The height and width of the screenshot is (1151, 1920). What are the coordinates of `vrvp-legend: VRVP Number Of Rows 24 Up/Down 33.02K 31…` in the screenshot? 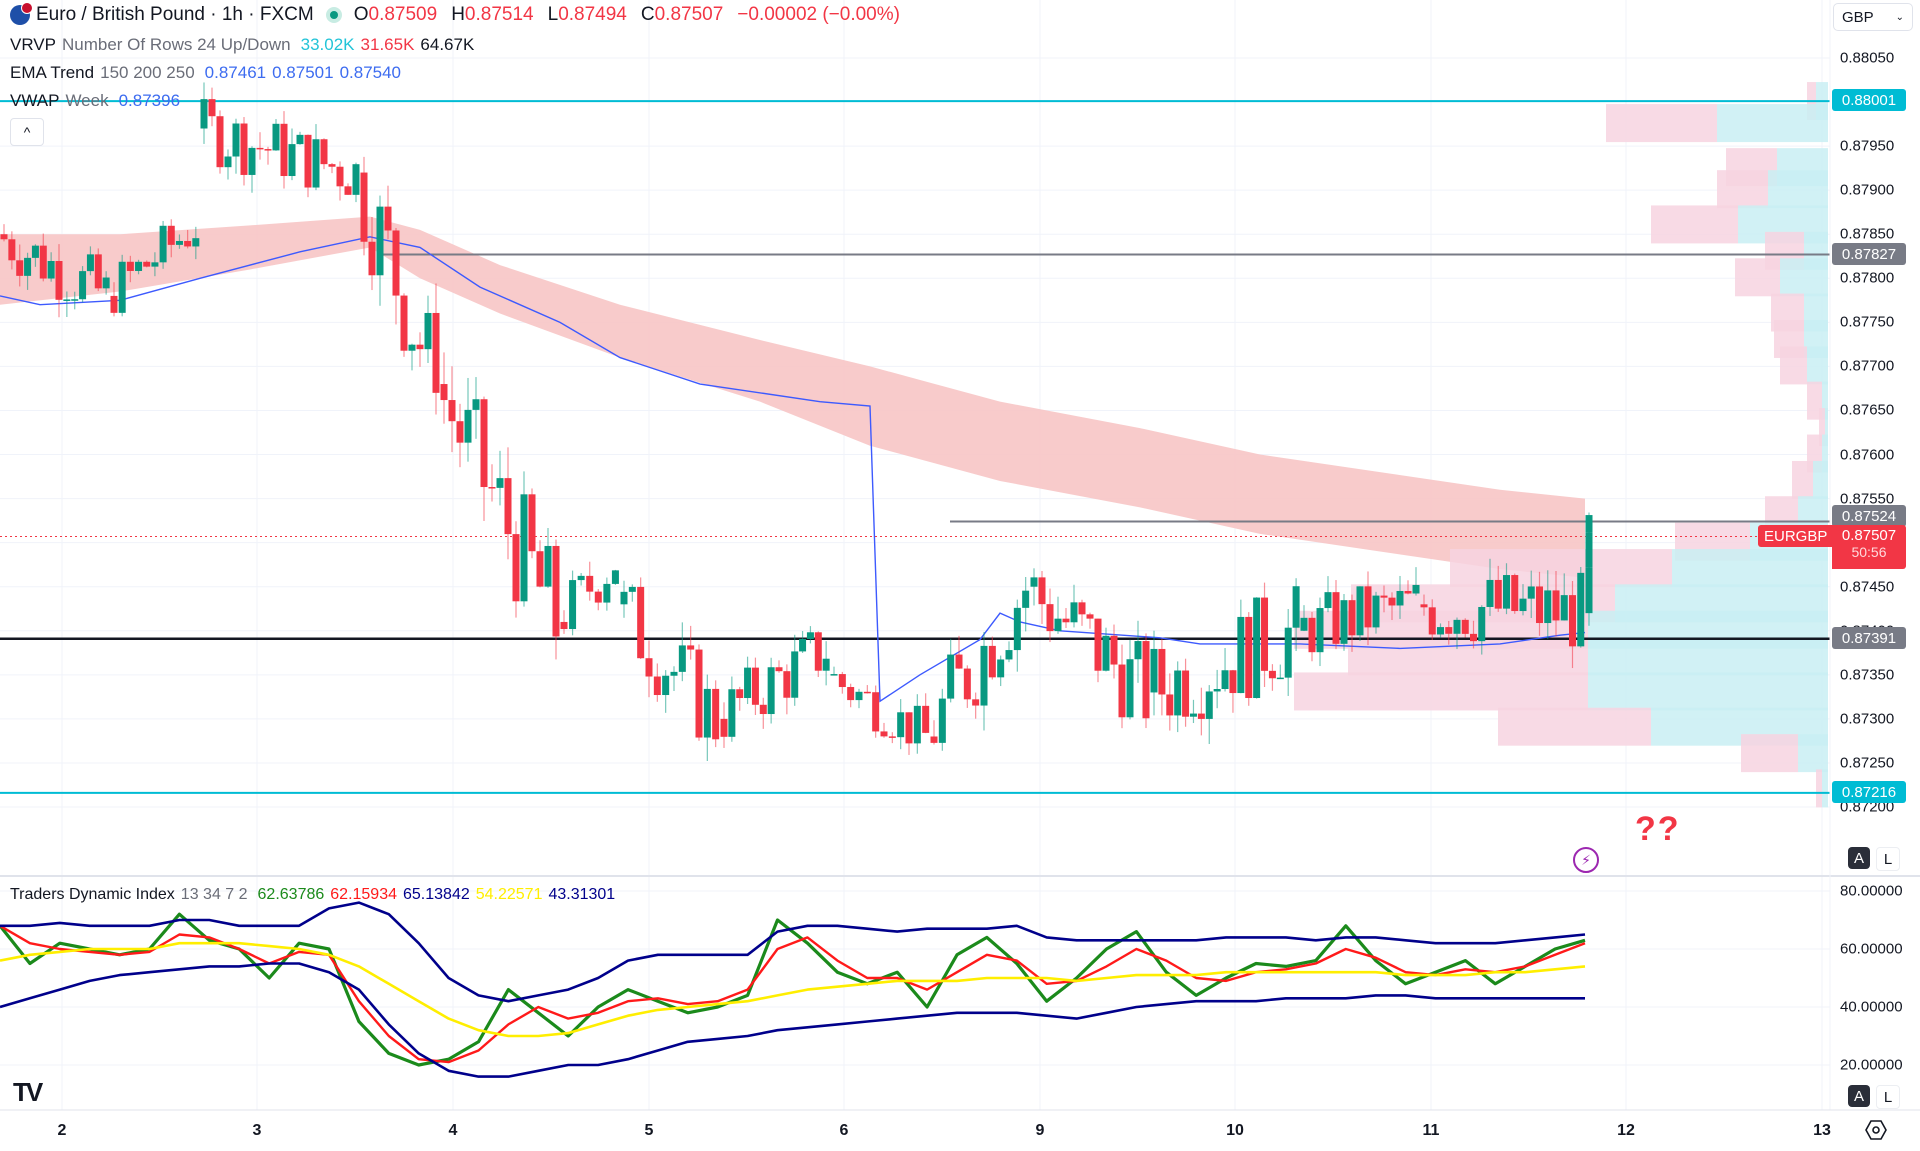 It's located at (242, 45).